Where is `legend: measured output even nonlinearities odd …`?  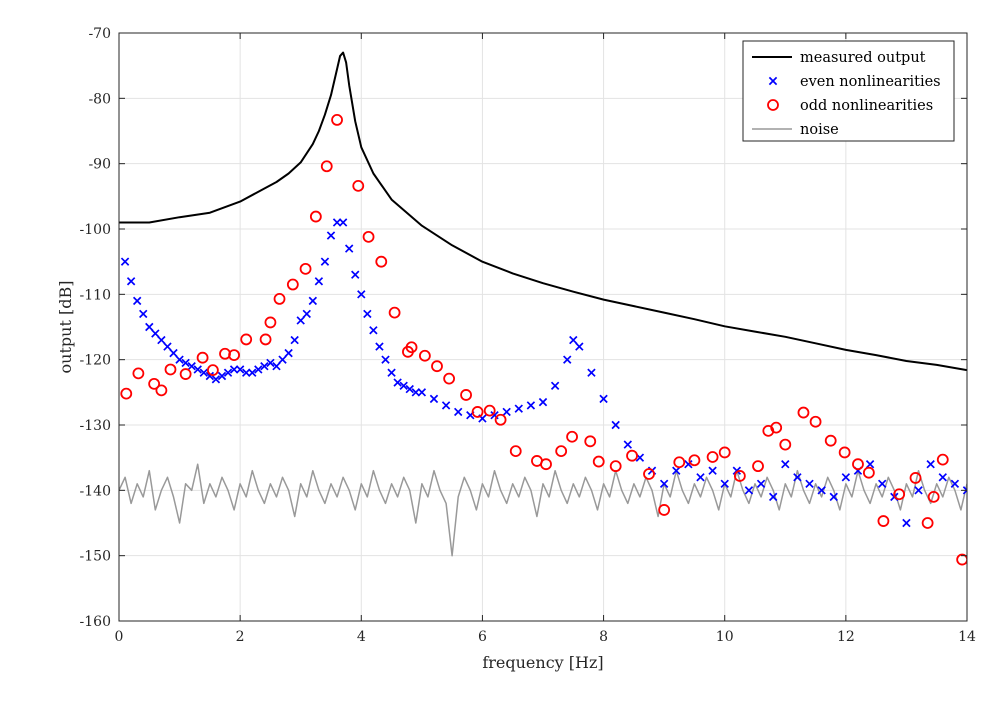 legend: measured output even nonlinearities odd … is located at coordinates (848, 91).